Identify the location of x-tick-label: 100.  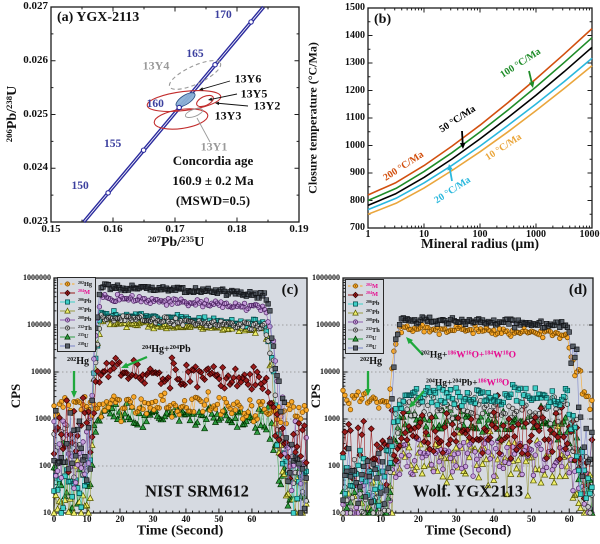
(480, 234).